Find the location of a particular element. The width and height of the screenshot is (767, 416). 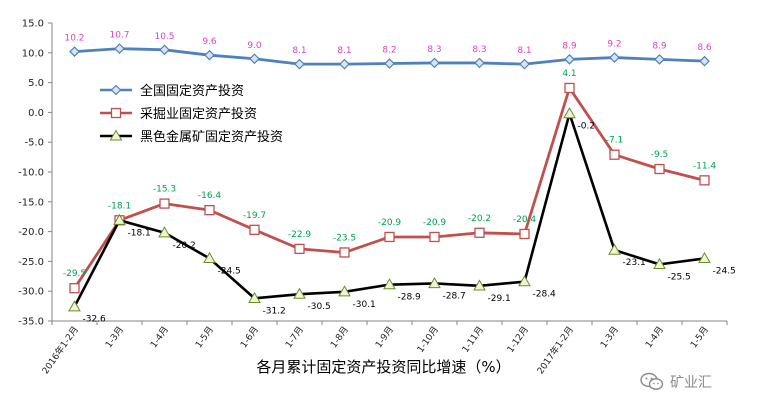

x-tick-label: 1-7月 is located at coordinates (294, 337).